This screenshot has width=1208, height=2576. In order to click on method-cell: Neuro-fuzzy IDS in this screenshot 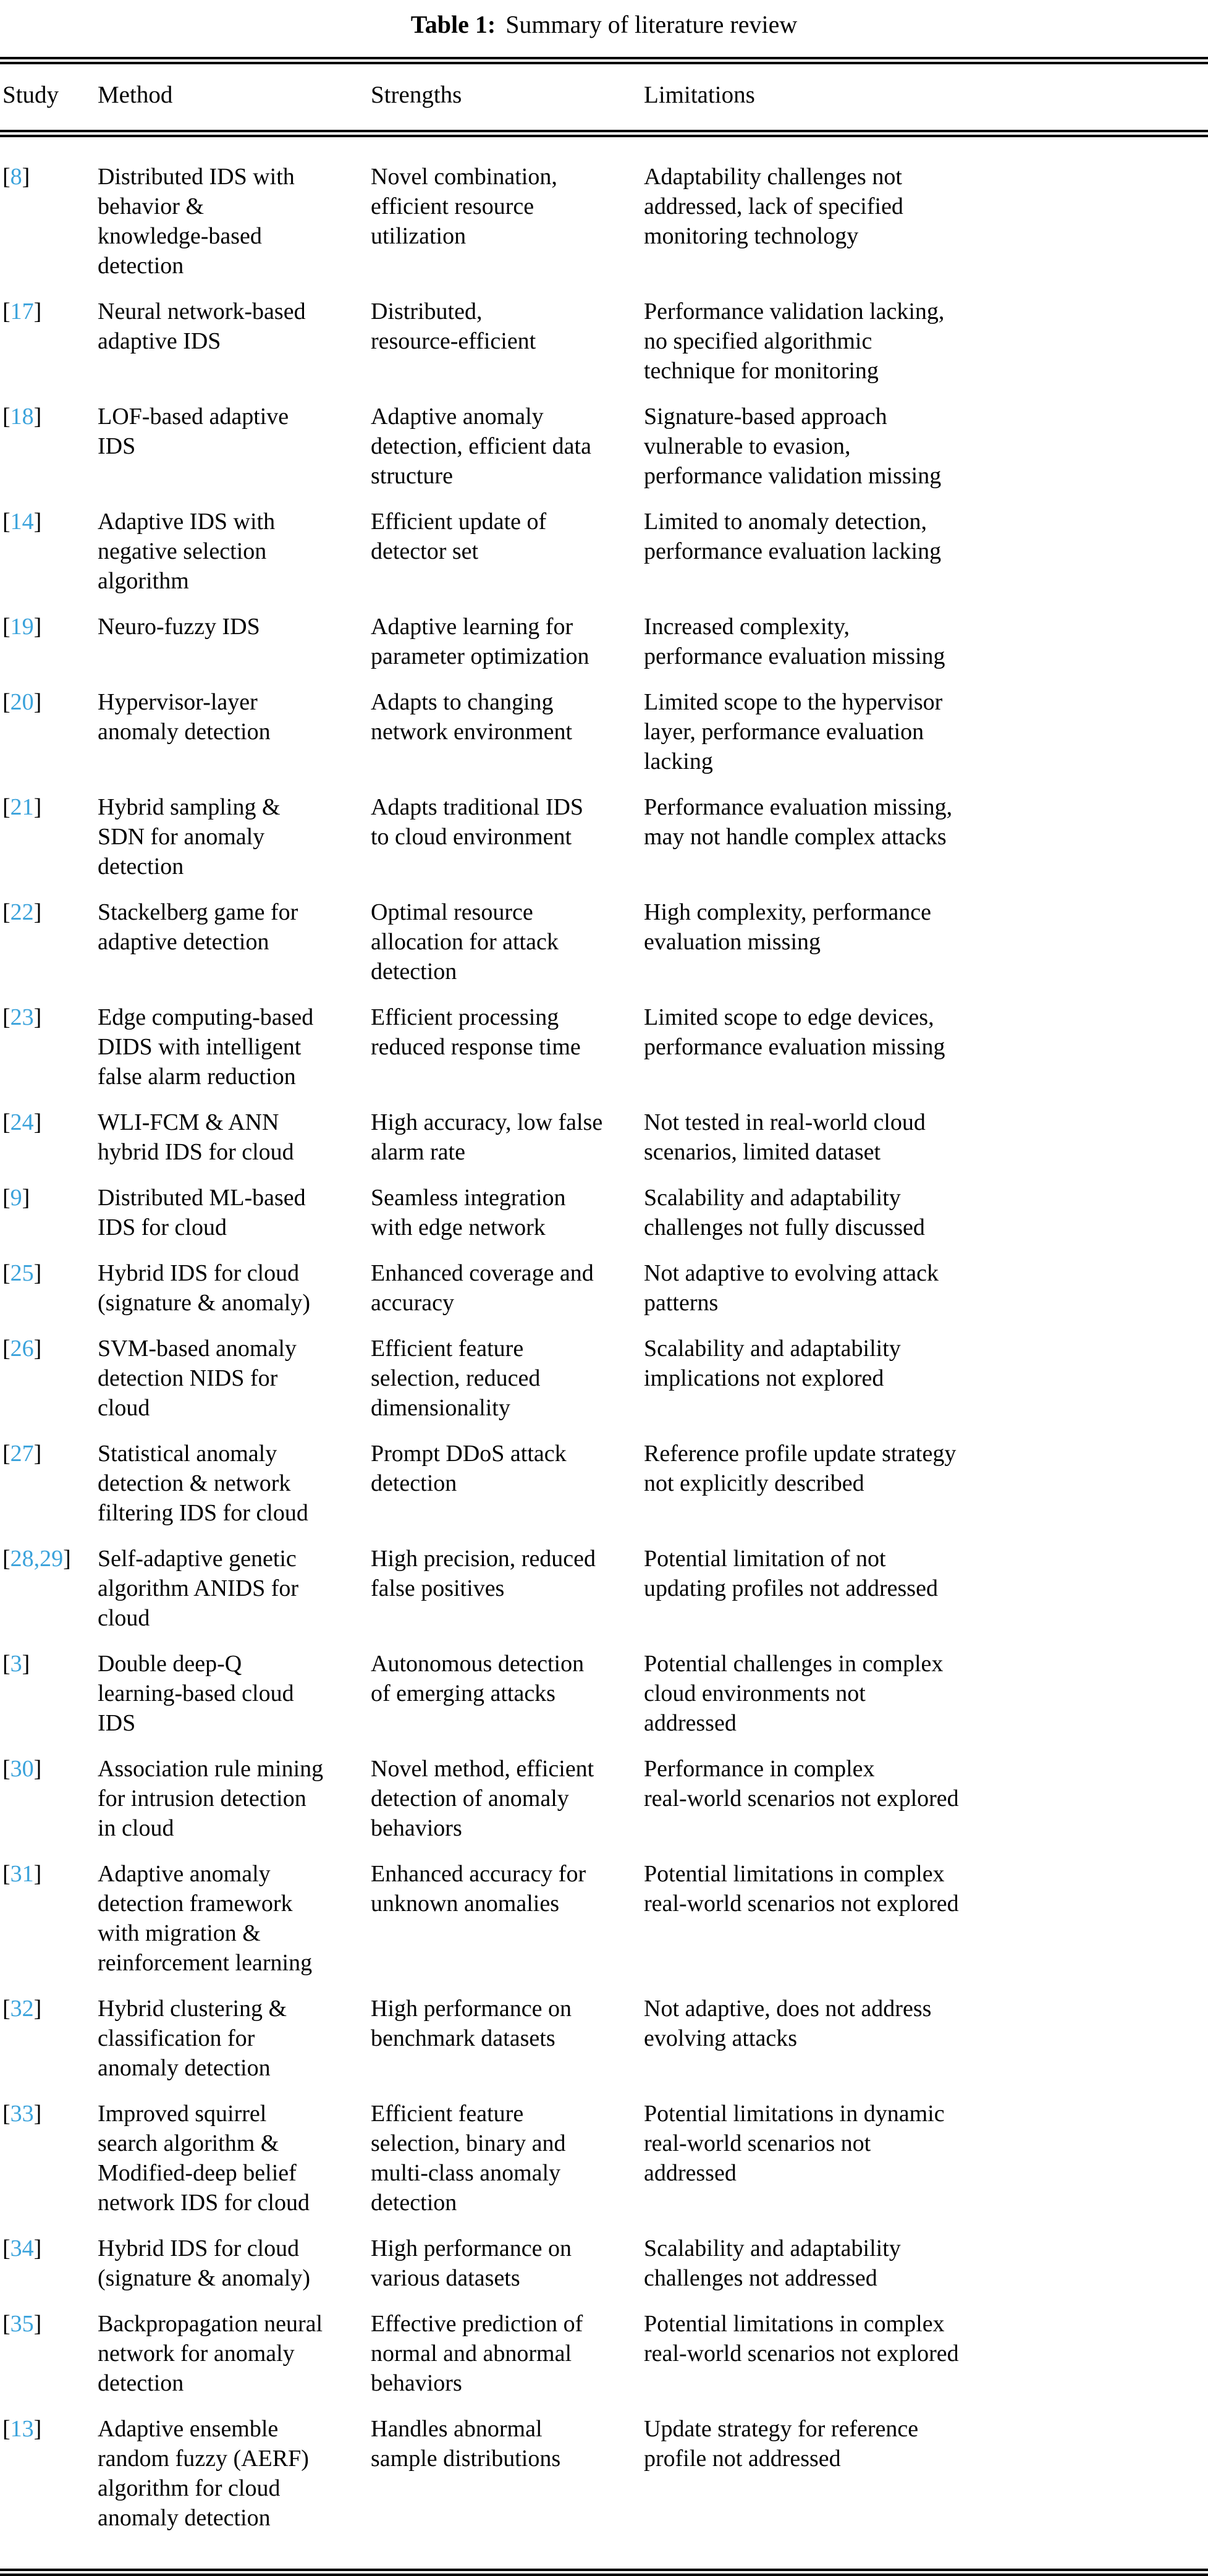, I will do `click(179, 627)`.